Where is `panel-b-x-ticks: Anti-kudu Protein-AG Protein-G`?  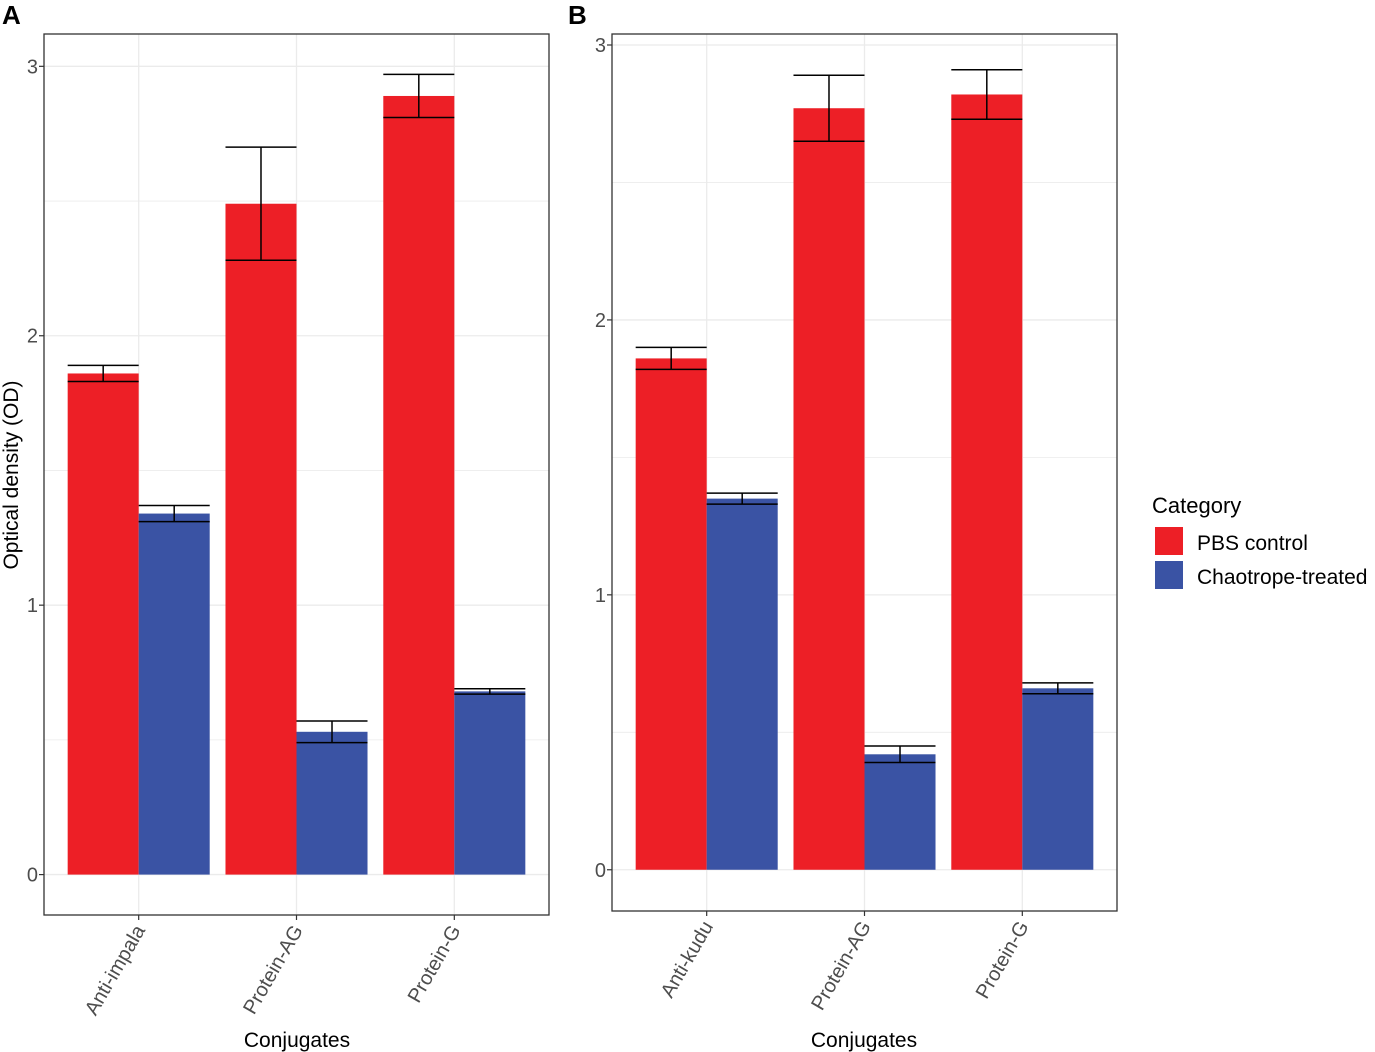 panel-b-x-ticks: Anti-kudu Protein-AG Protein-G is located at coordinates (845, 962).